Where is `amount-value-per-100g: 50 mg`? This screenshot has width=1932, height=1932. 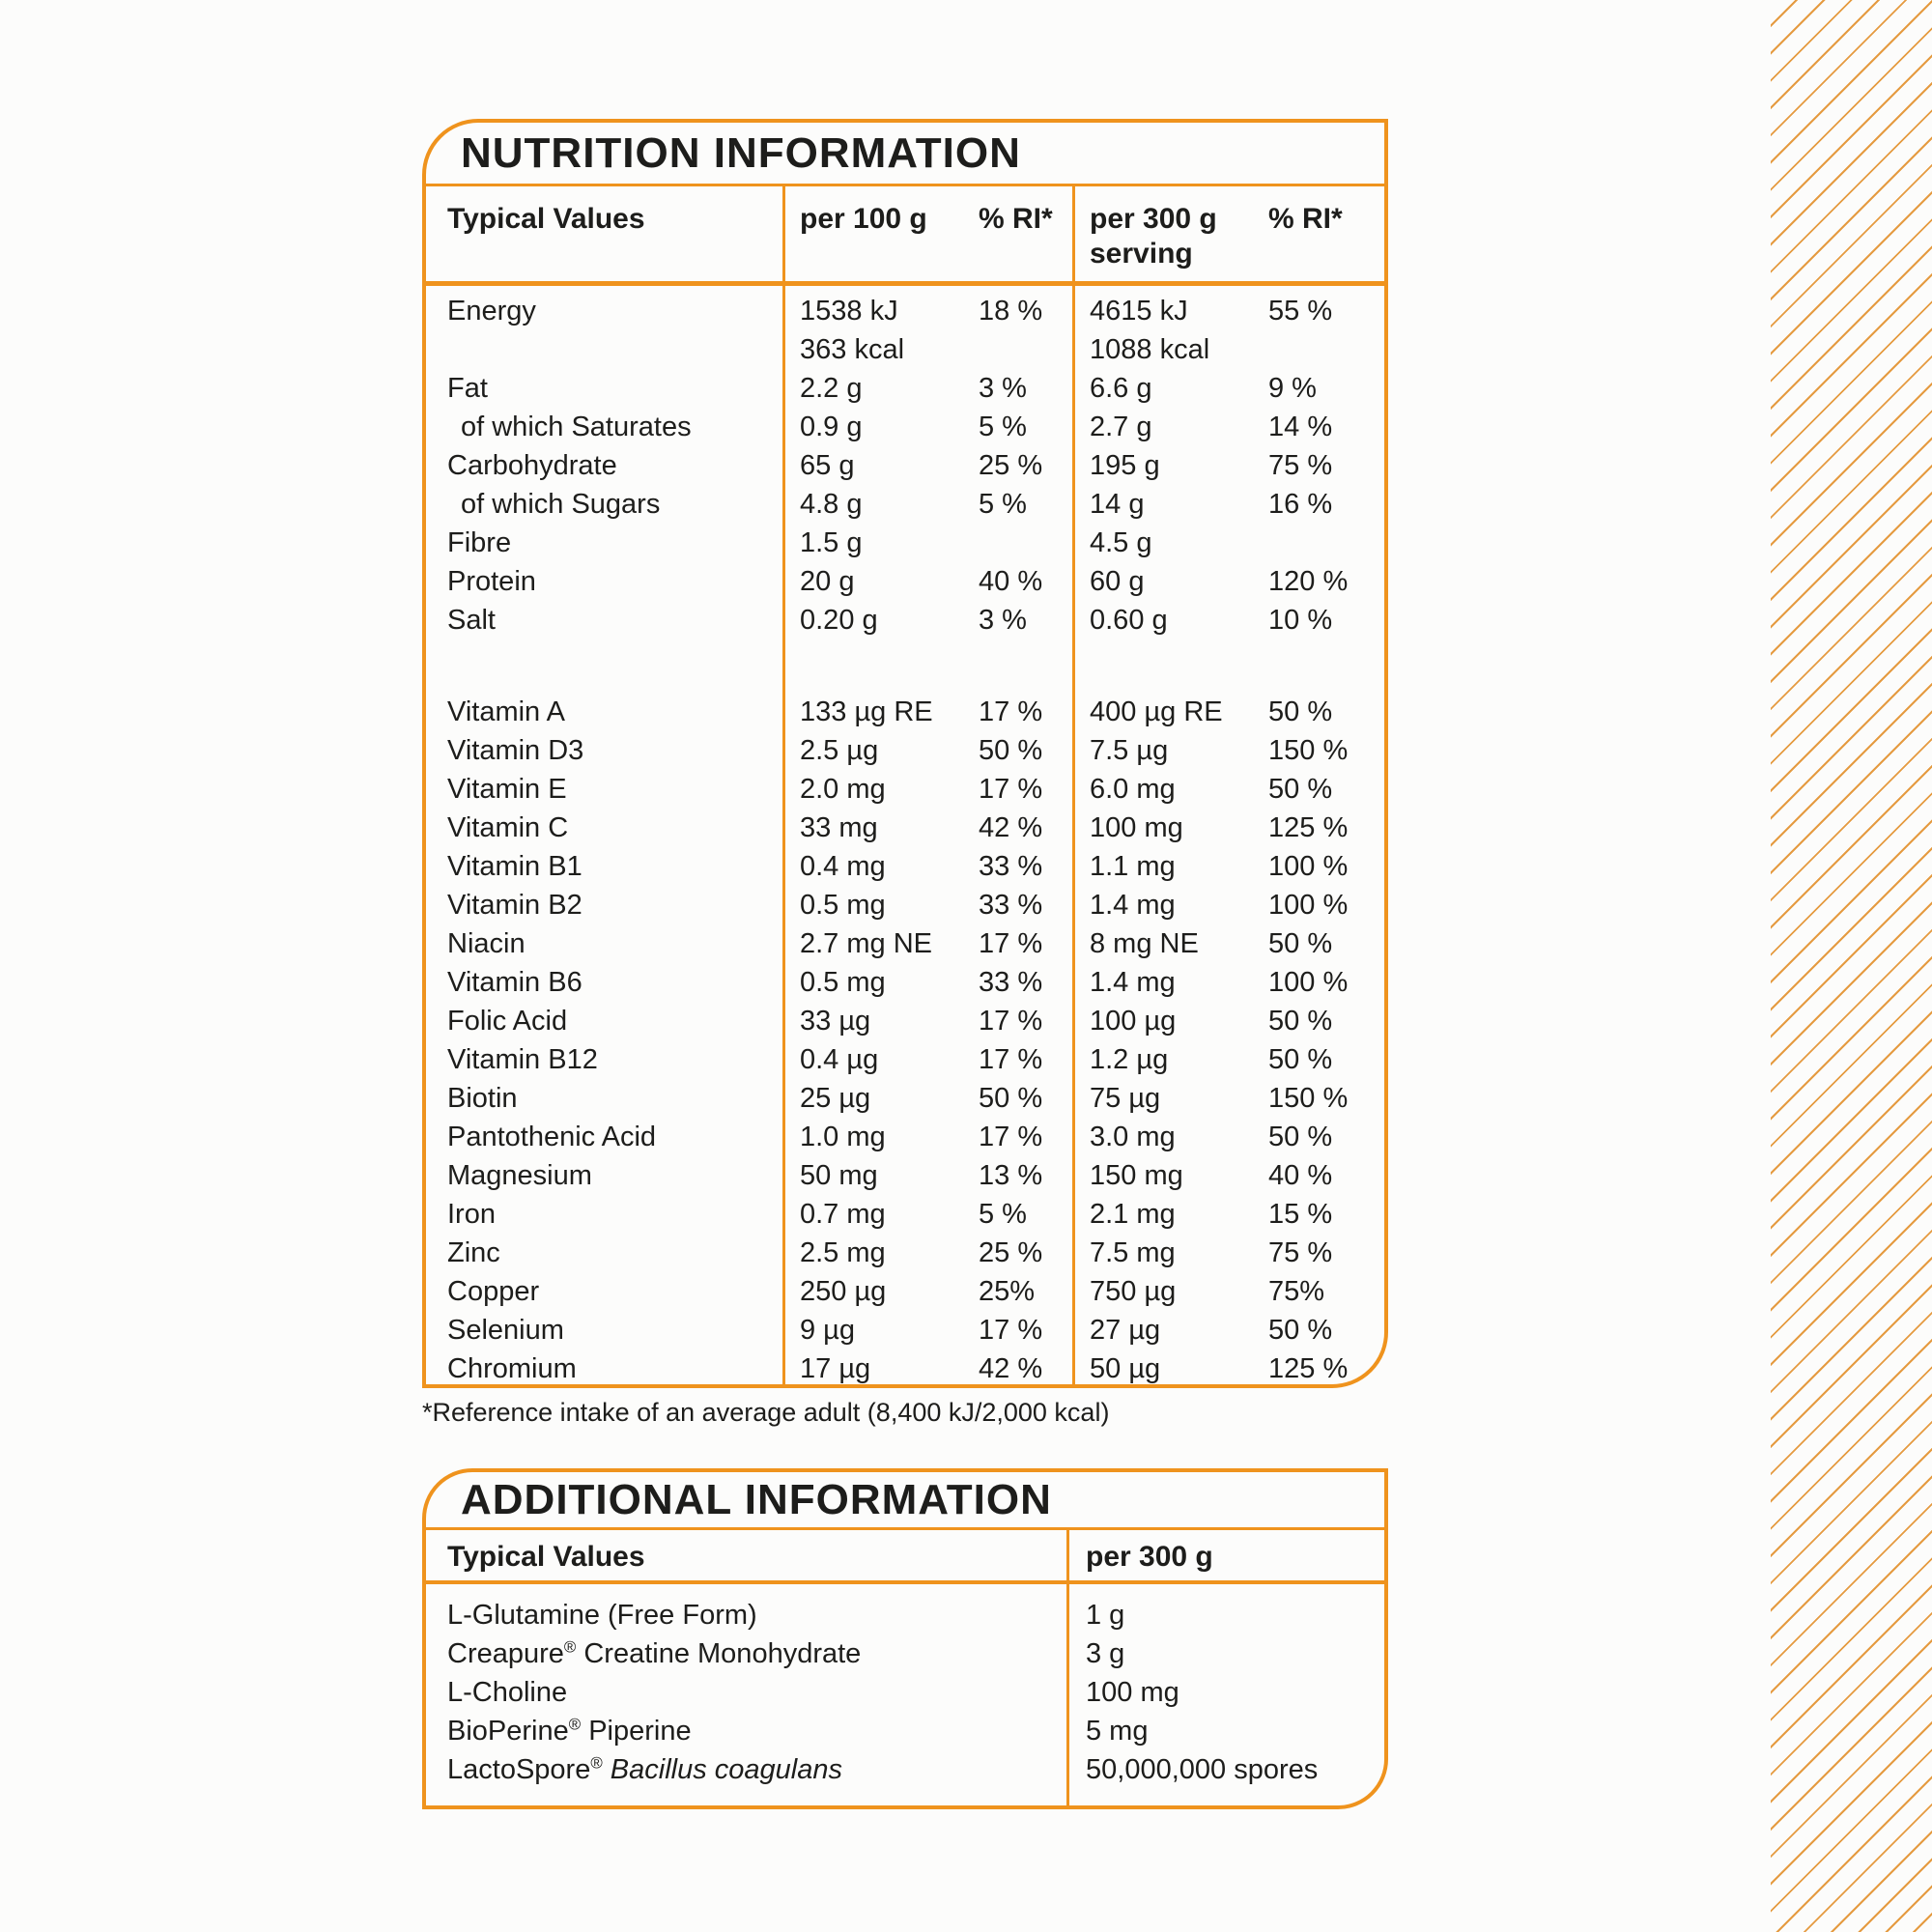 amount-value-per-100g: 50 mg is located at coordinates (839, 1175).